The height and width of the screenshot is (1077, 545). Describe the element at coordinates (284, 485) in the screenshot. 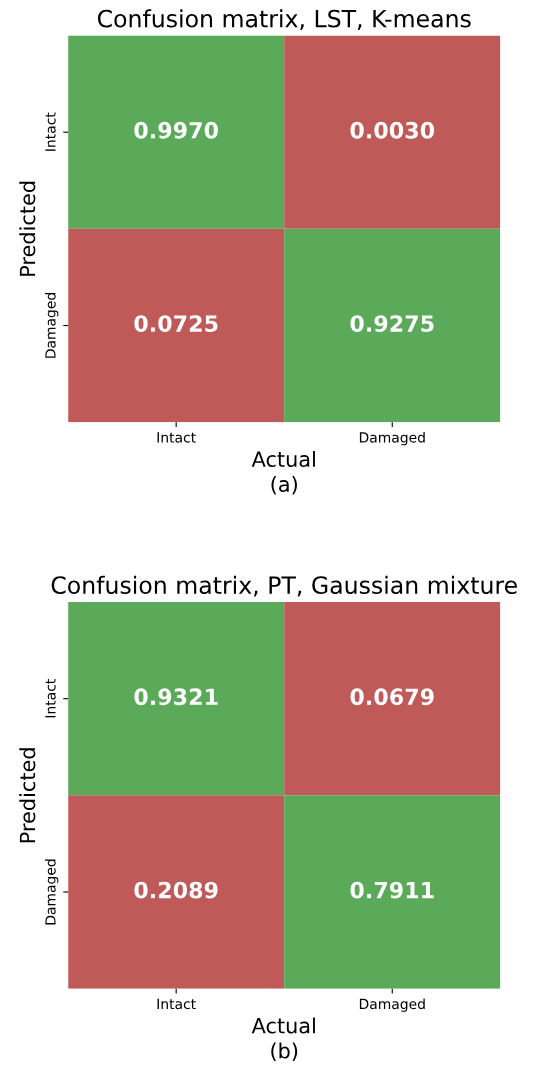

I see `text: (a)` at that location.